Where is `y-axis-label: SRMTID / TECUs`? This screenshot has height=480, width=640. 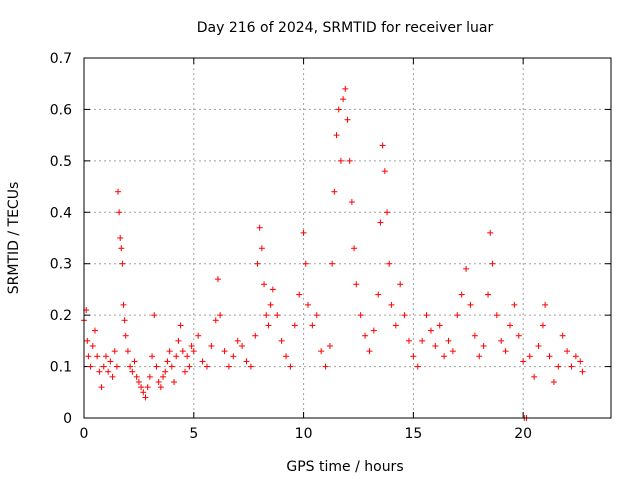
y-axis-label: SRMTID / TECUs is located at coordinates (14, 238).